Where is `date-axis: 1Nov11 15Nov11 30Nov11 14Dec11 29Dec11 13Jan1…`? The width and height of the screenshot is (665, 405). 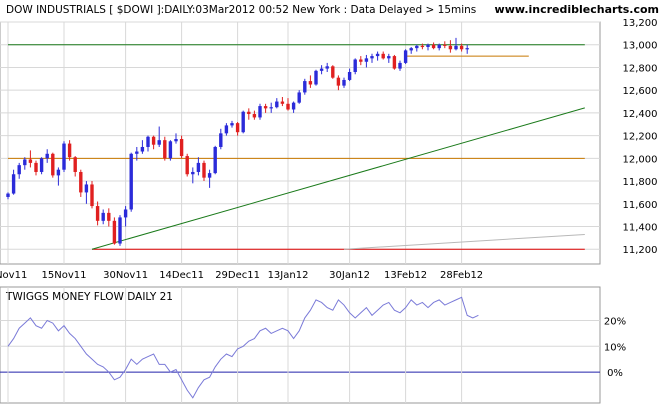
date-axis: 1Nov11 15Nov11 30Nov11 14Dec11 29Dec11 13Jan1… is located at coordinates (241, 275).